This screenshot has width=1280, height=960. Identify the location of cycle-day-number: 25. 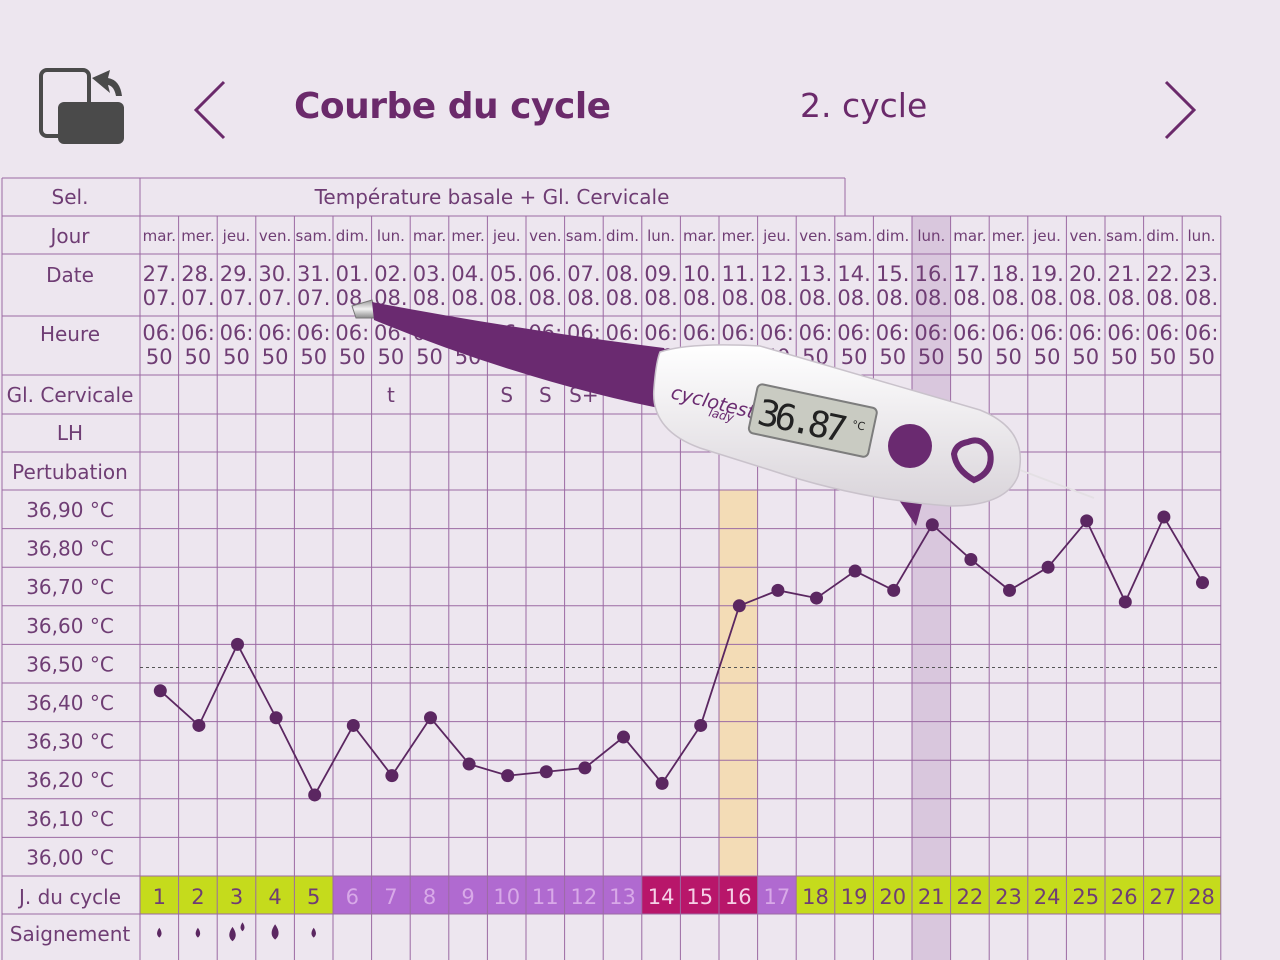
(1085, 897).